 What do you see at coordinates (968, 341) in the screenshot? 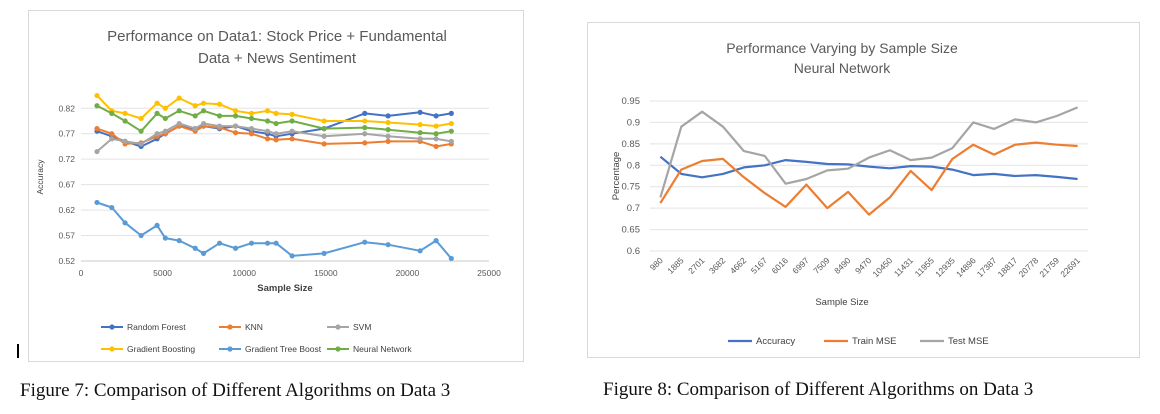
I see `legend-label: Test MSE` at bounding box center [968, 341].